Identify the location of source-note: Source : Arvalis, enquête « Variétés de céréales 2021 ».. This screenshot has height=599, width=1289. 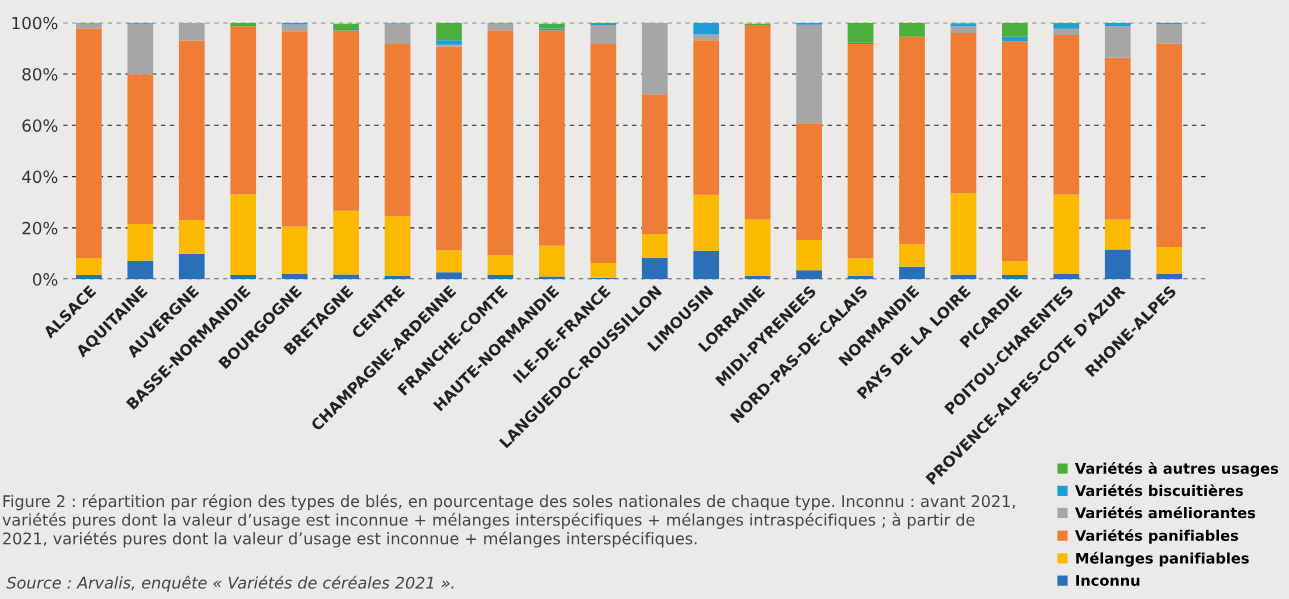
(230, 583).